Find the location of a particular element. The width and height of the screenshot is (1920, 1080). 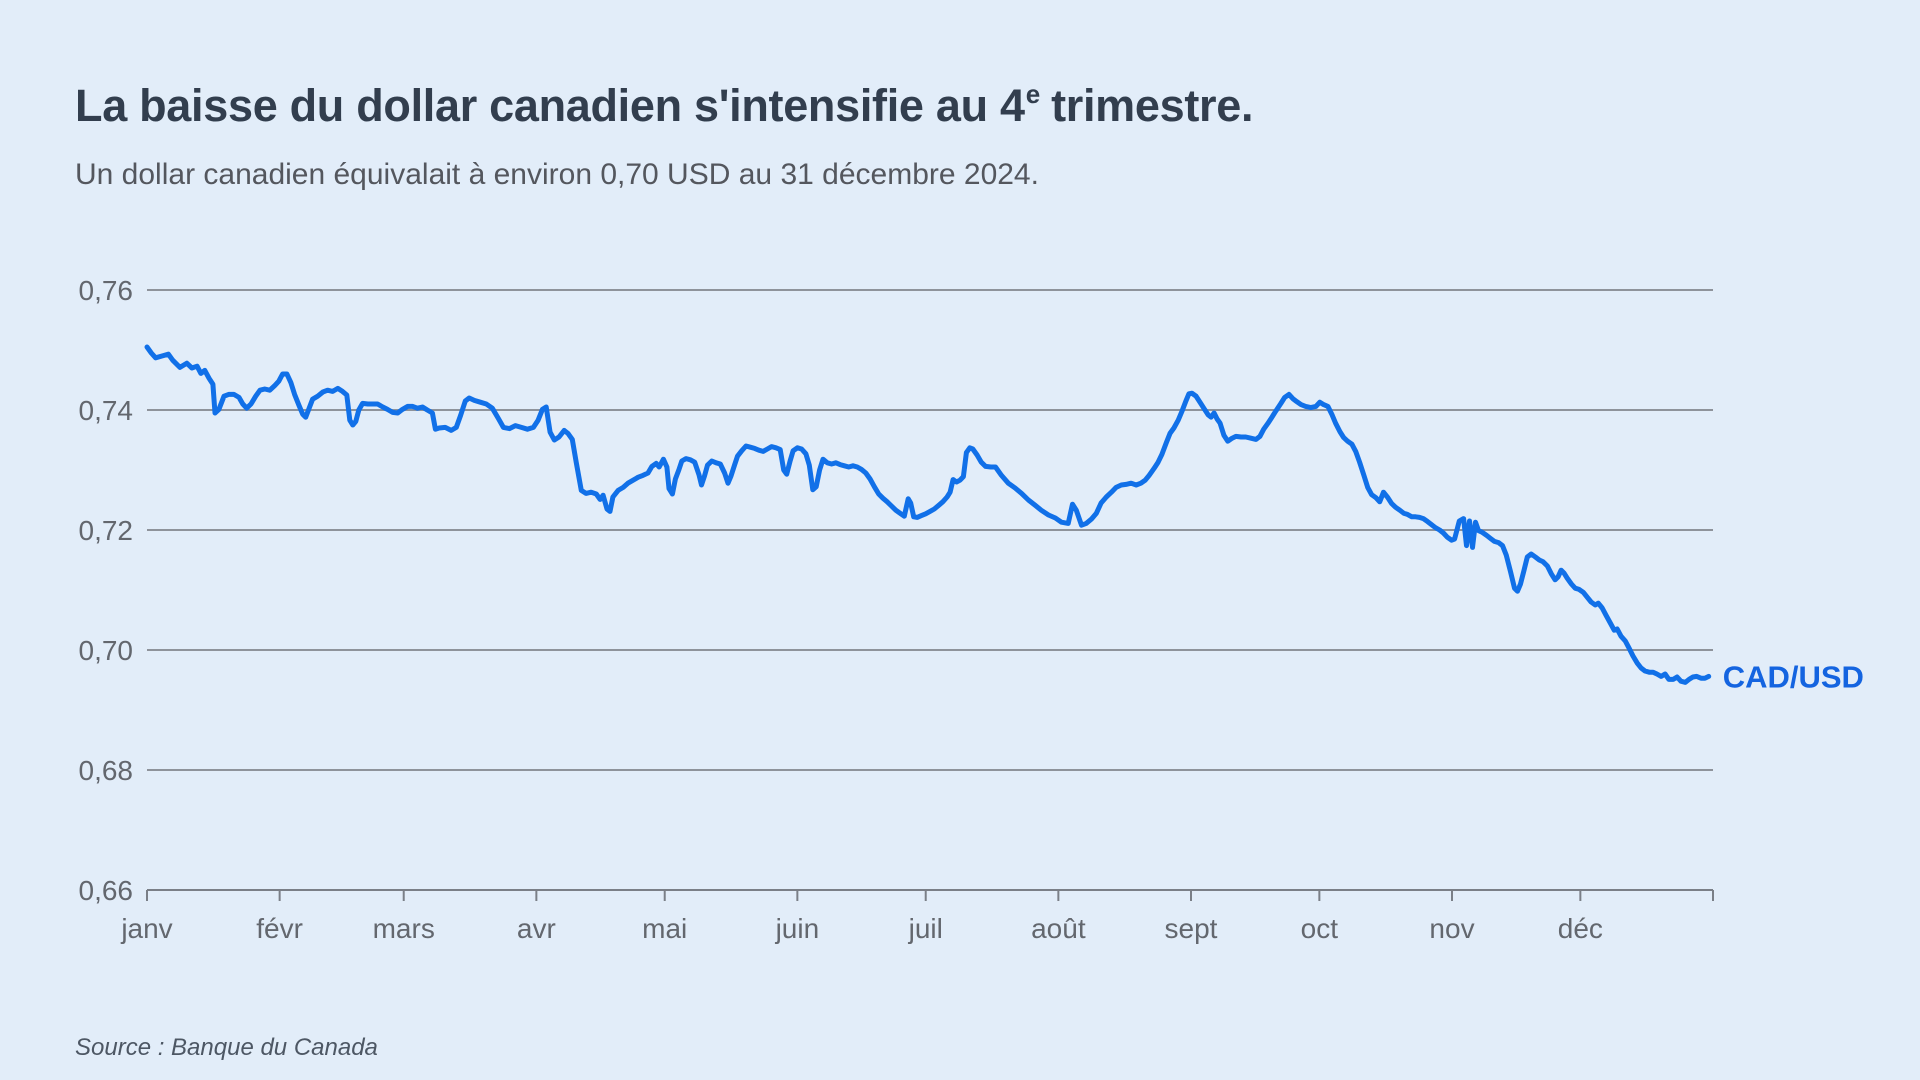

x-axis-label: oct is located at coordinates (1320, 928).